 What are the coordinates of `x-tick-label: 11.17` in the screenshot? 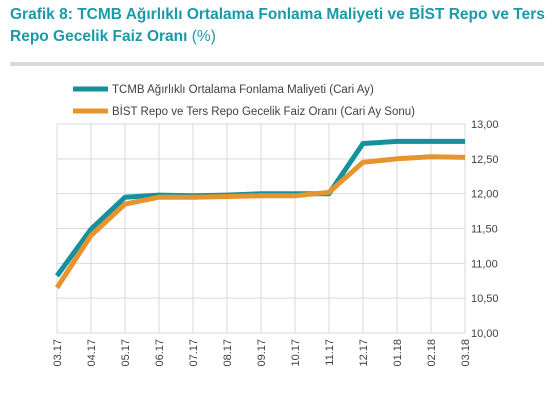 It's located at (330, 352).